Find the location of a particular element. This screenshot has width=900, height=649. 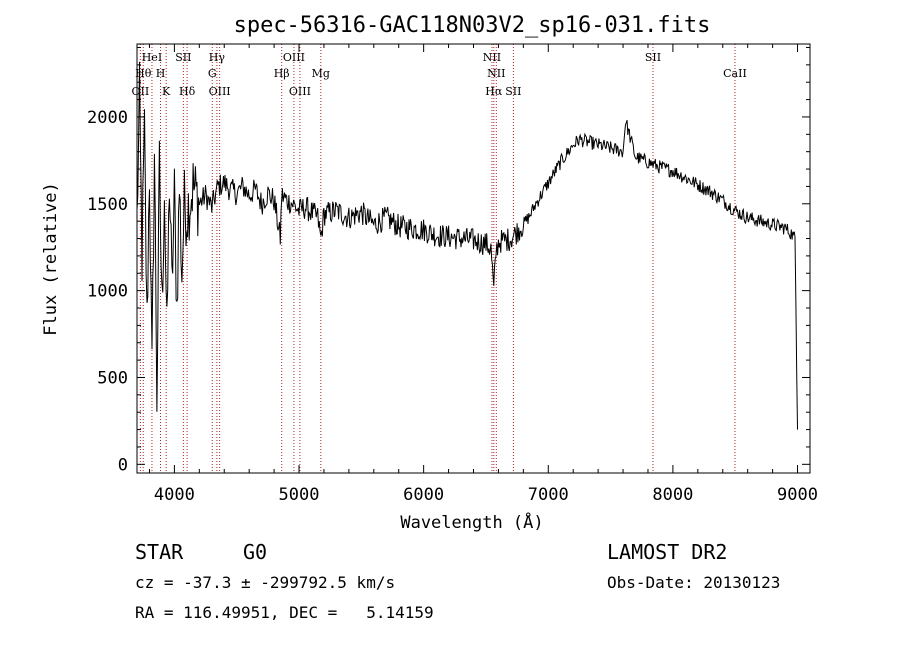

x-tick-label-7000: 7000 is located at coordinates (548, 495).